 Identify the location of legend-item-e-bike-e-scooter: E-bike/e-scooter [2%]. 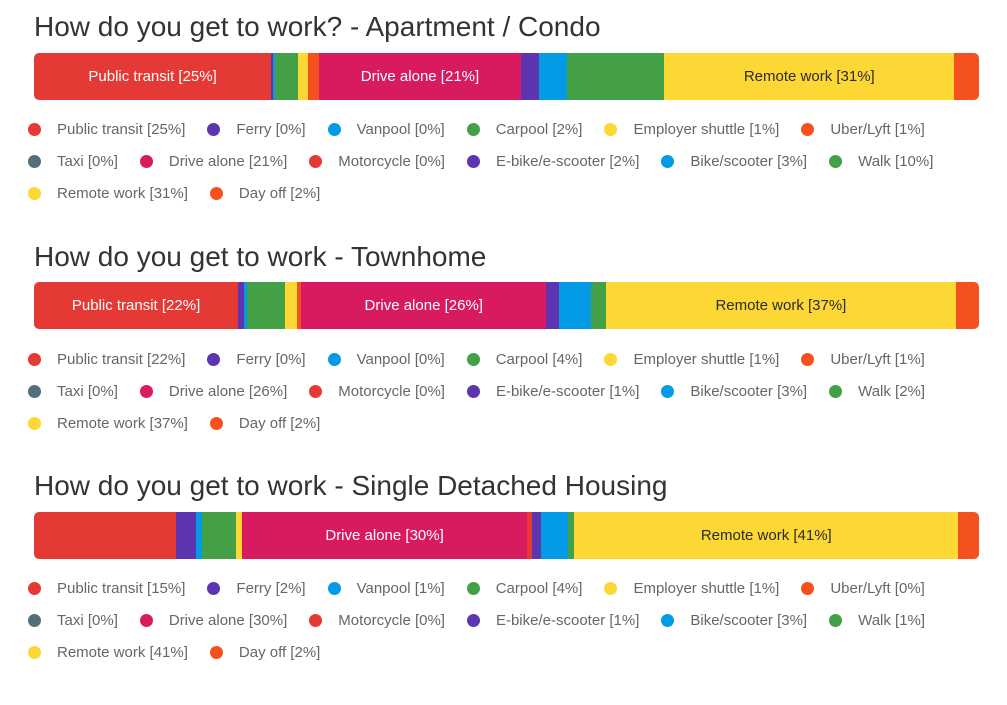
(552, 162).